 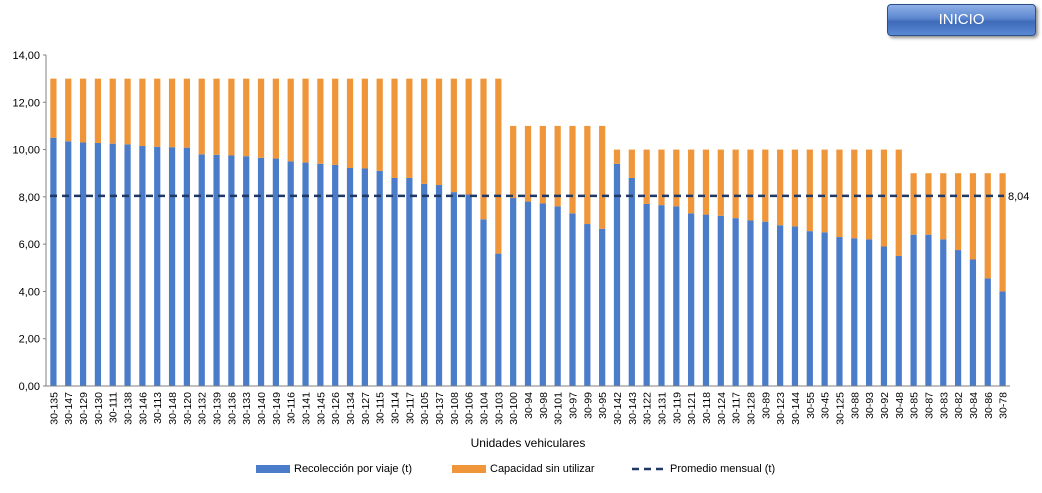 What do you see at coordinates (381, 408) in the screenshot?
I see `x-tick-label: 30-115` at bounding box center [381, 408].